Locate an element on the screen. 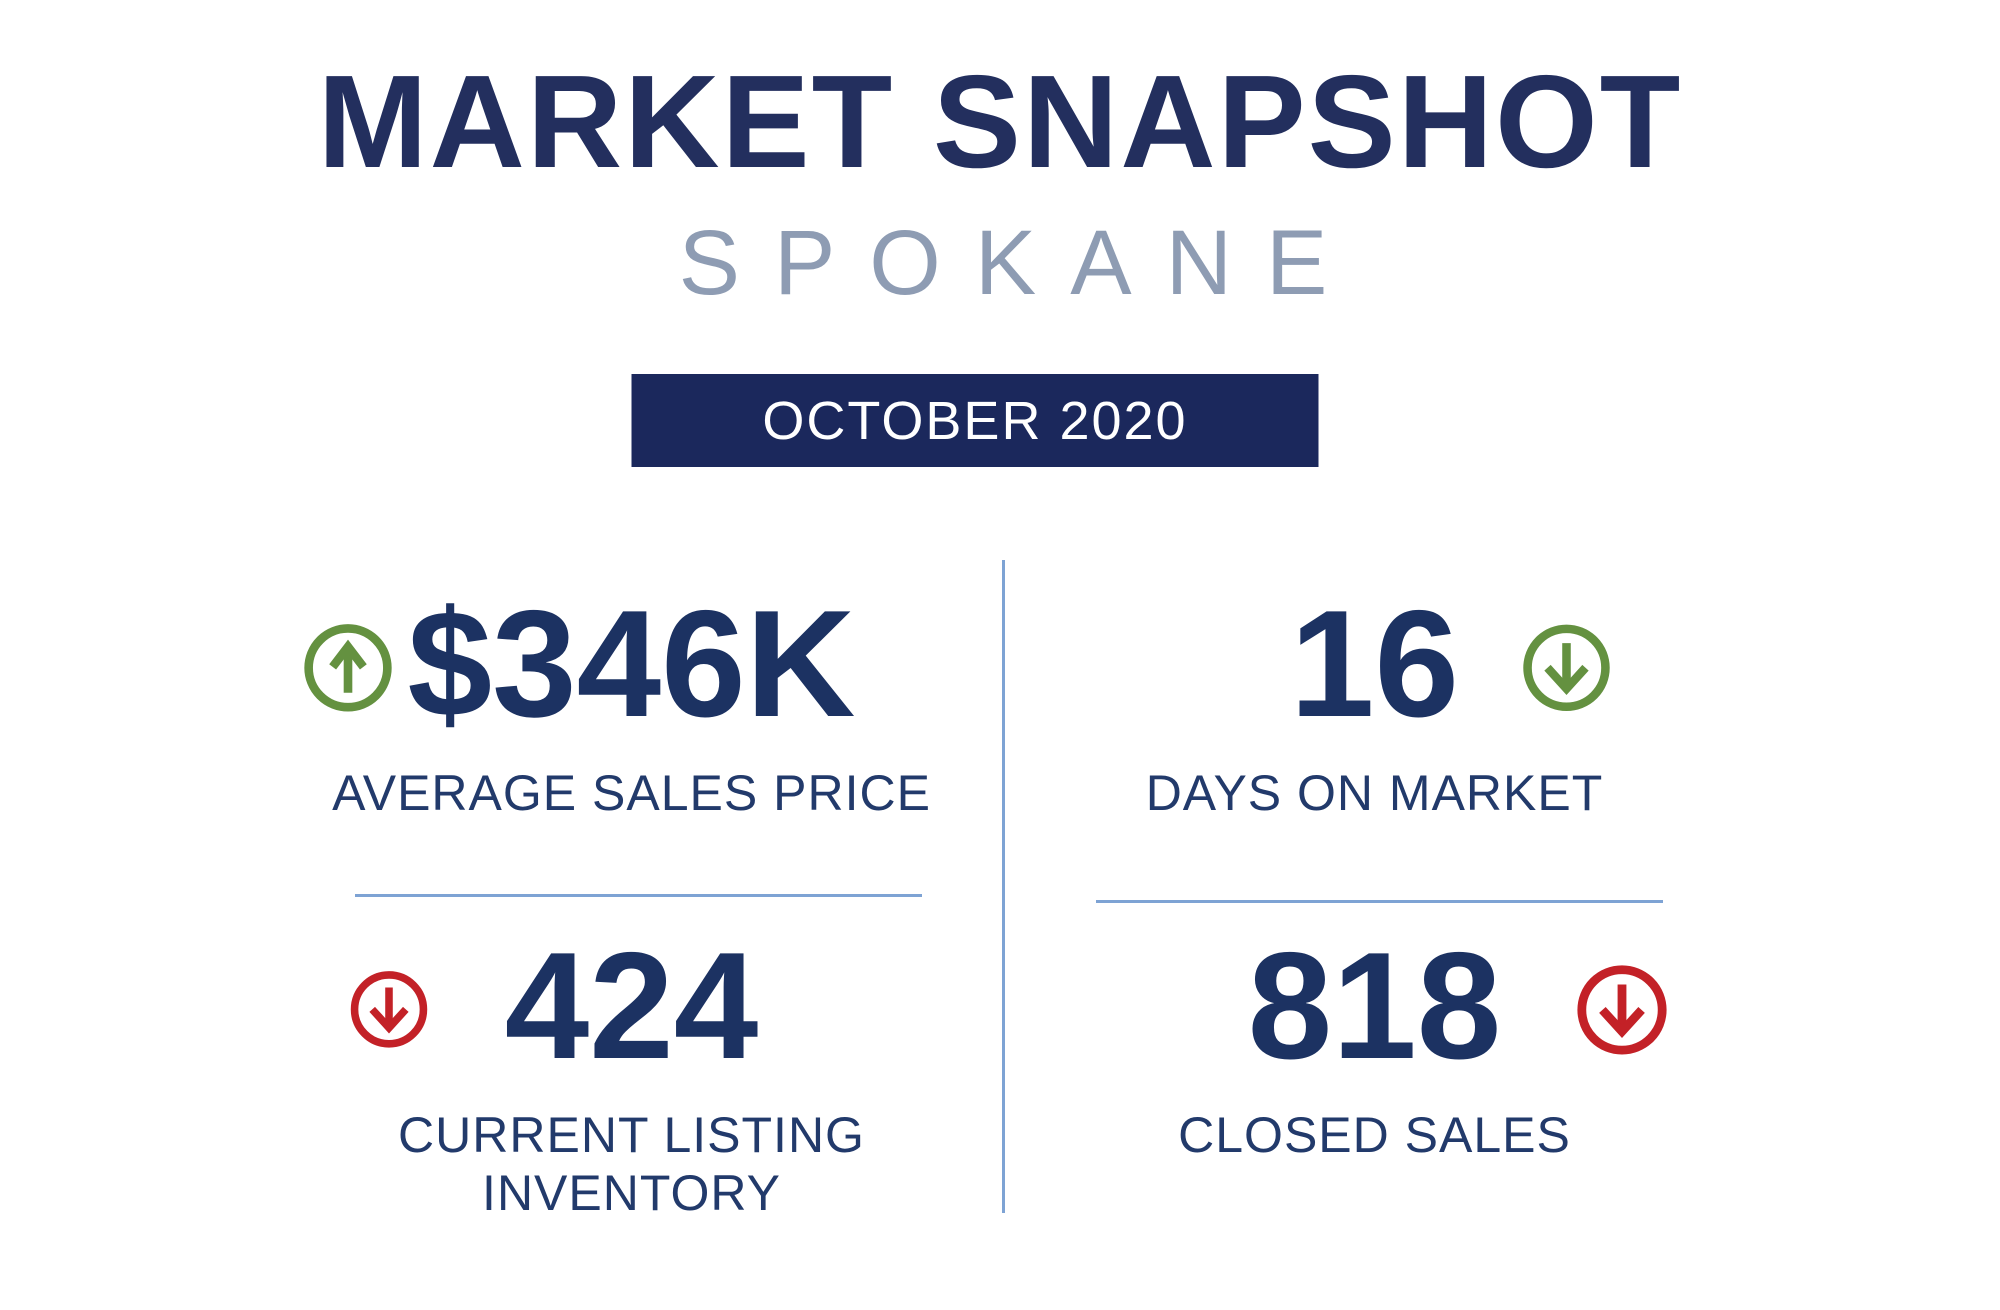 Image resolution: width=2000 pixels, height=1310 pixels. left-horizontal-divider is located at coordinates (638, 895).